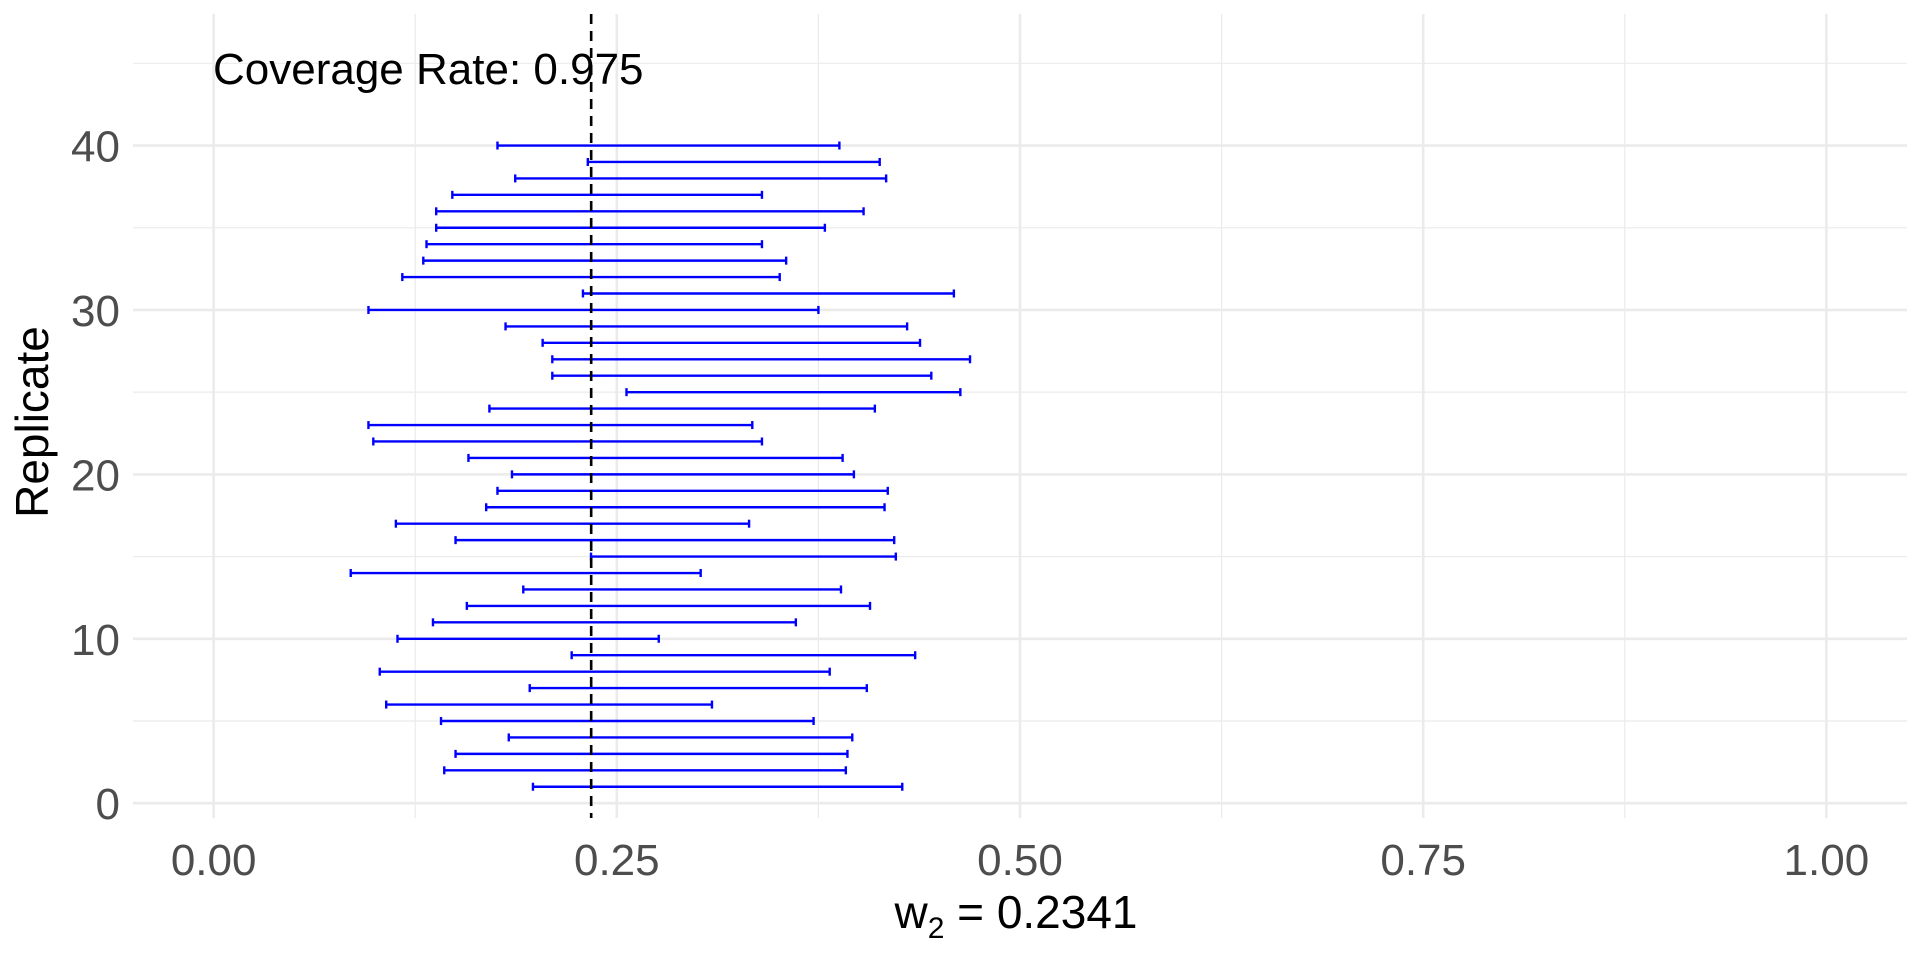 This screenshot has height=960, width=1920. I want to click on y-axis-title: Replicate, so click(32, 422).